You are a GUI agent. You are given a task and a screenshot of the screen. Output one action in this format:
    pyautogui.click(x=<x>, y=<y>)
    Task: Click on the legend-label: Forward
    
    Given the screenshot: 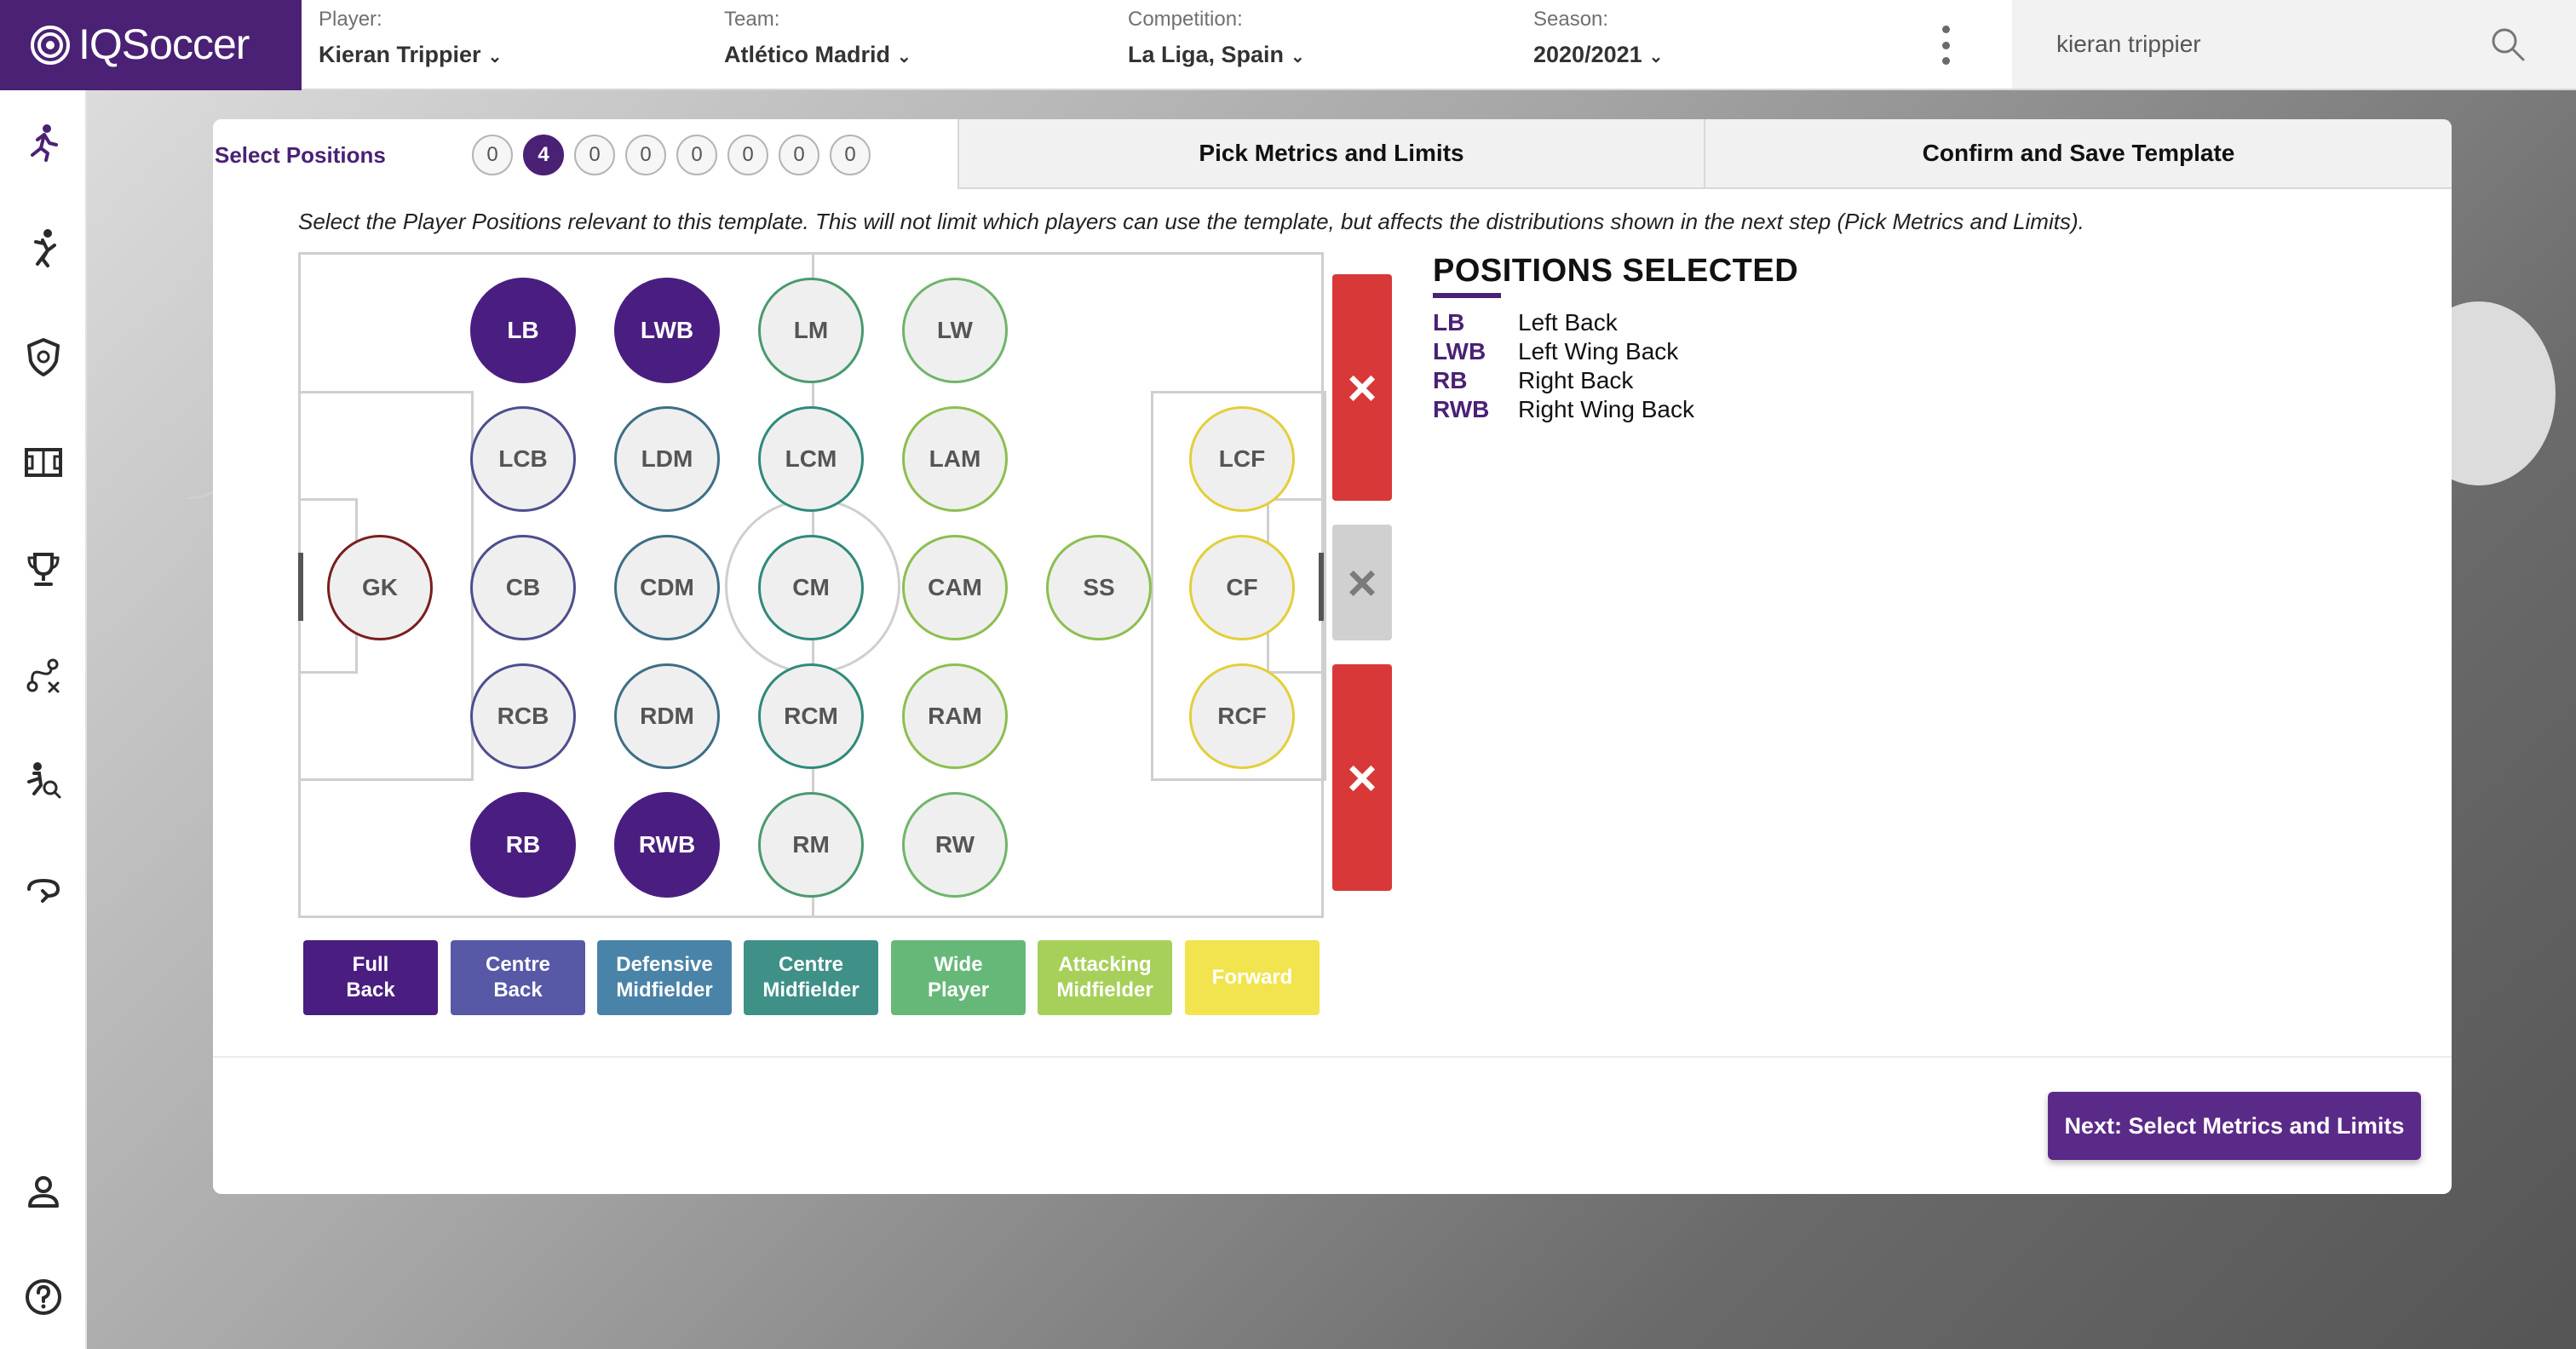 What is the action you would take?
    pyautogui.click(x=1252, y=977)
    